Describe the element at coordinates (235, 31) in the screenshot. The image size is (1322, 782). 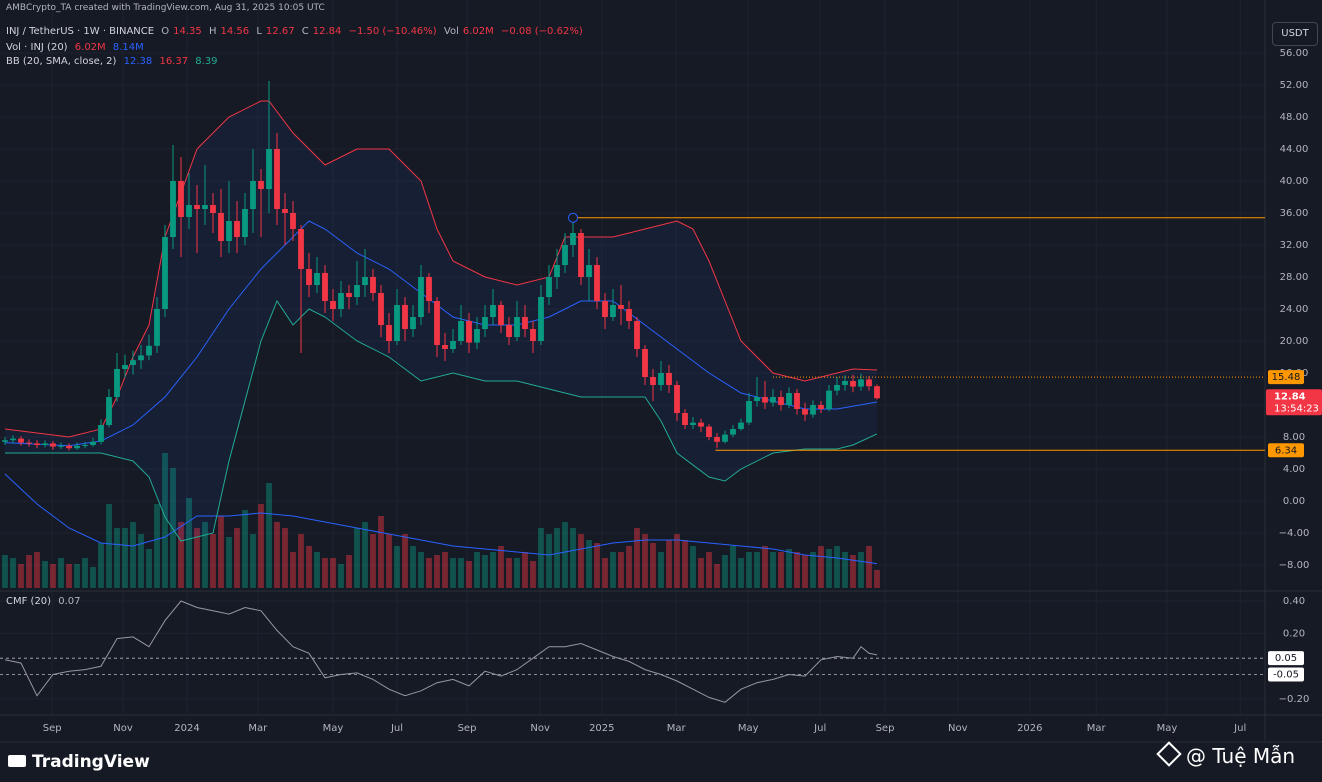
I see `high-value: 14.56` at that location.